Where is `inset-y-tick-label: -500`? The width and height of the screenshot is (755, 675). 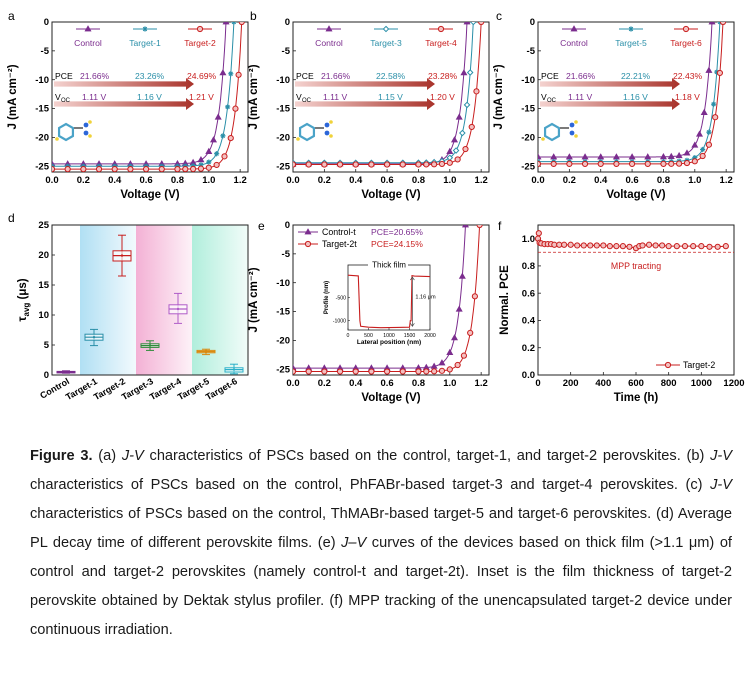
inset-y-tick-label: -500 is located at coordinates (341, 299).